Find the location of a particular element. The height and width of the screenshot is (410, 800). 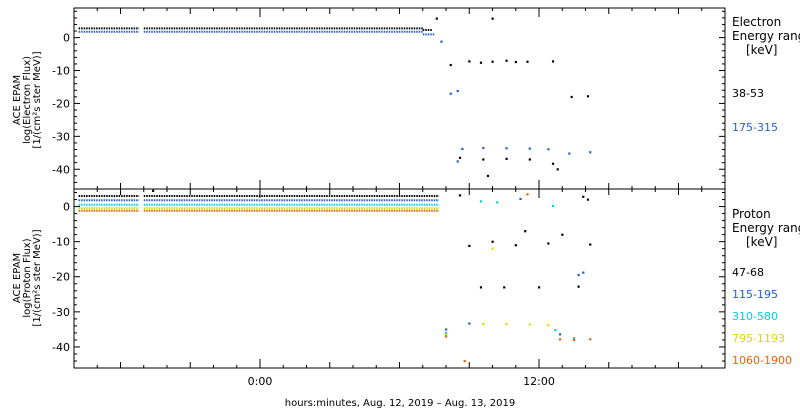

proton-legend-entry: 115-195 is located at coordinates (755, 294).